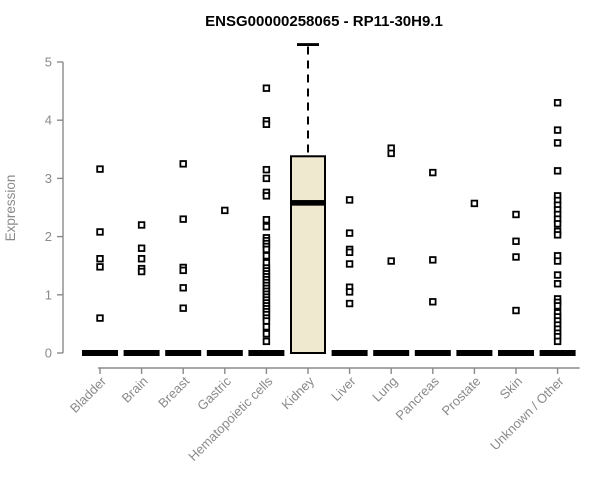  Describe the element at coordinates (183, 353) in the screenshot. I see `zero-box-breast` at that location.